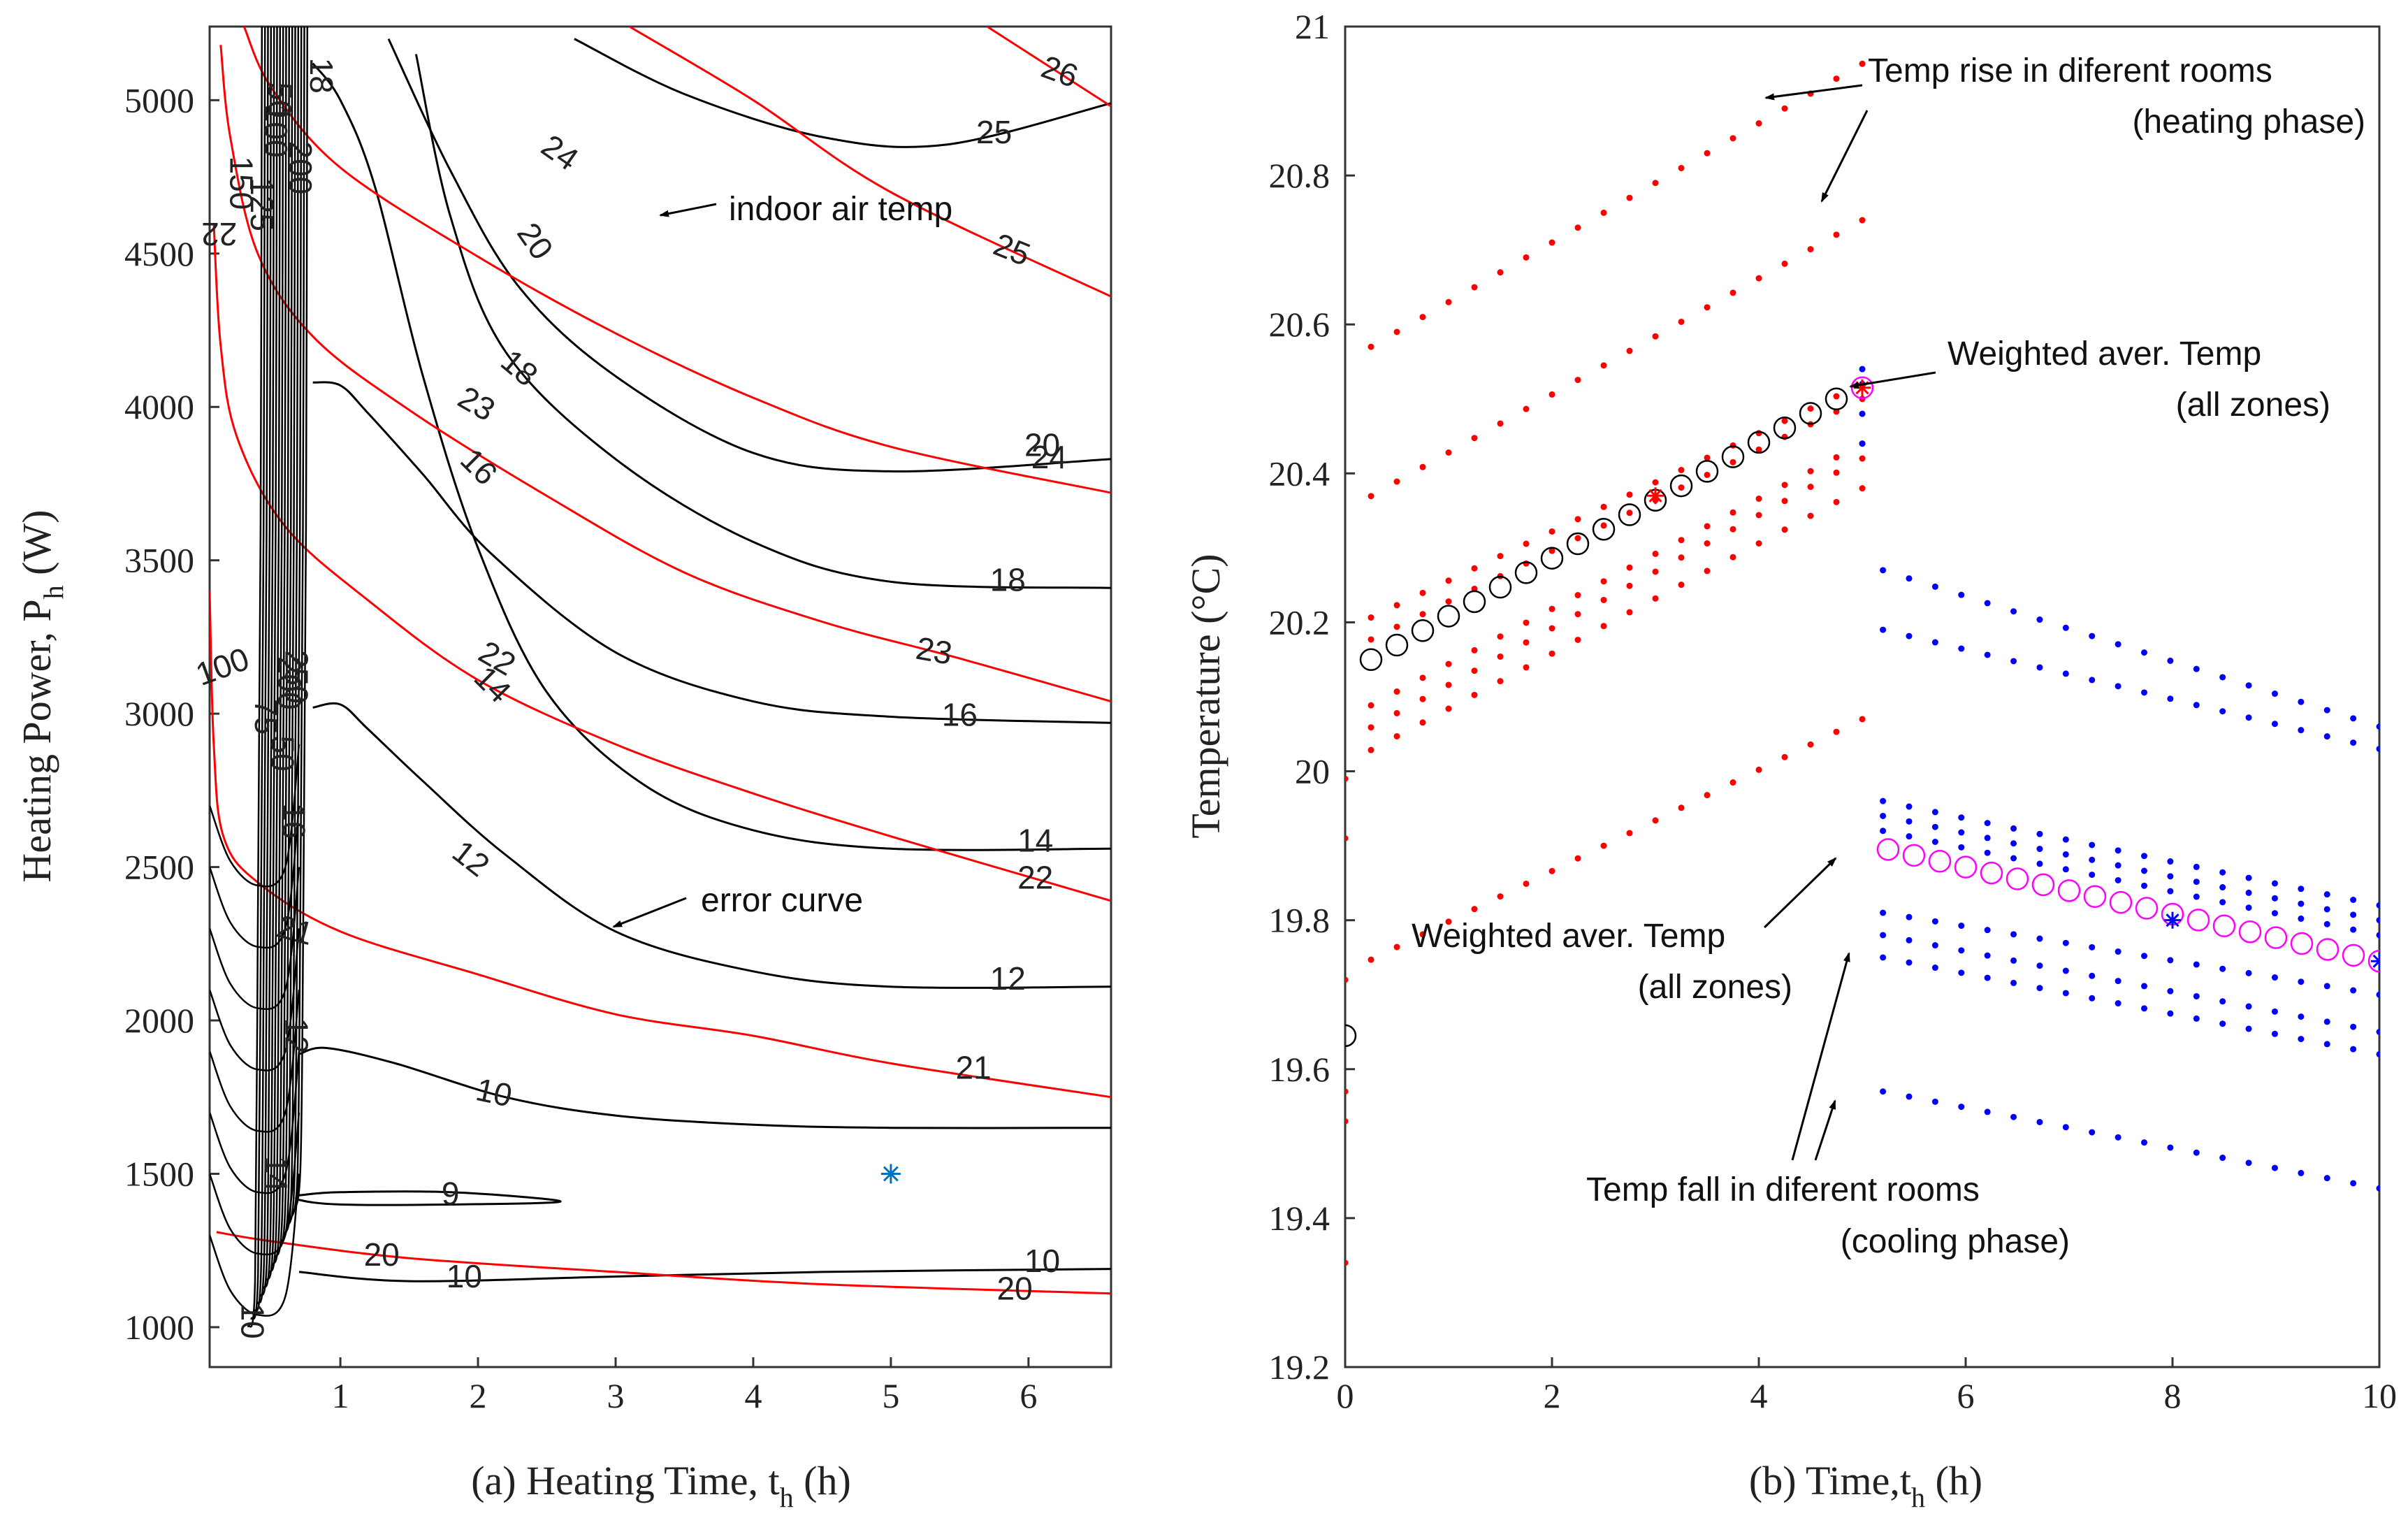 The height and width of the screenshot is (1532, 2408). I want to click on y-tick-label: 20.6, so click(1299, 324).